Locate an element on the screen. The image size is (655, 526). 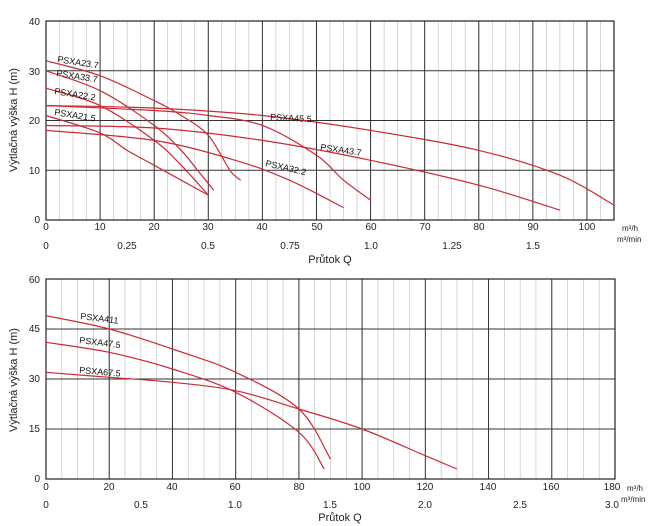
bottom-y-ticks: 0 15 30 45 60 is located at coordinates (35, 380).